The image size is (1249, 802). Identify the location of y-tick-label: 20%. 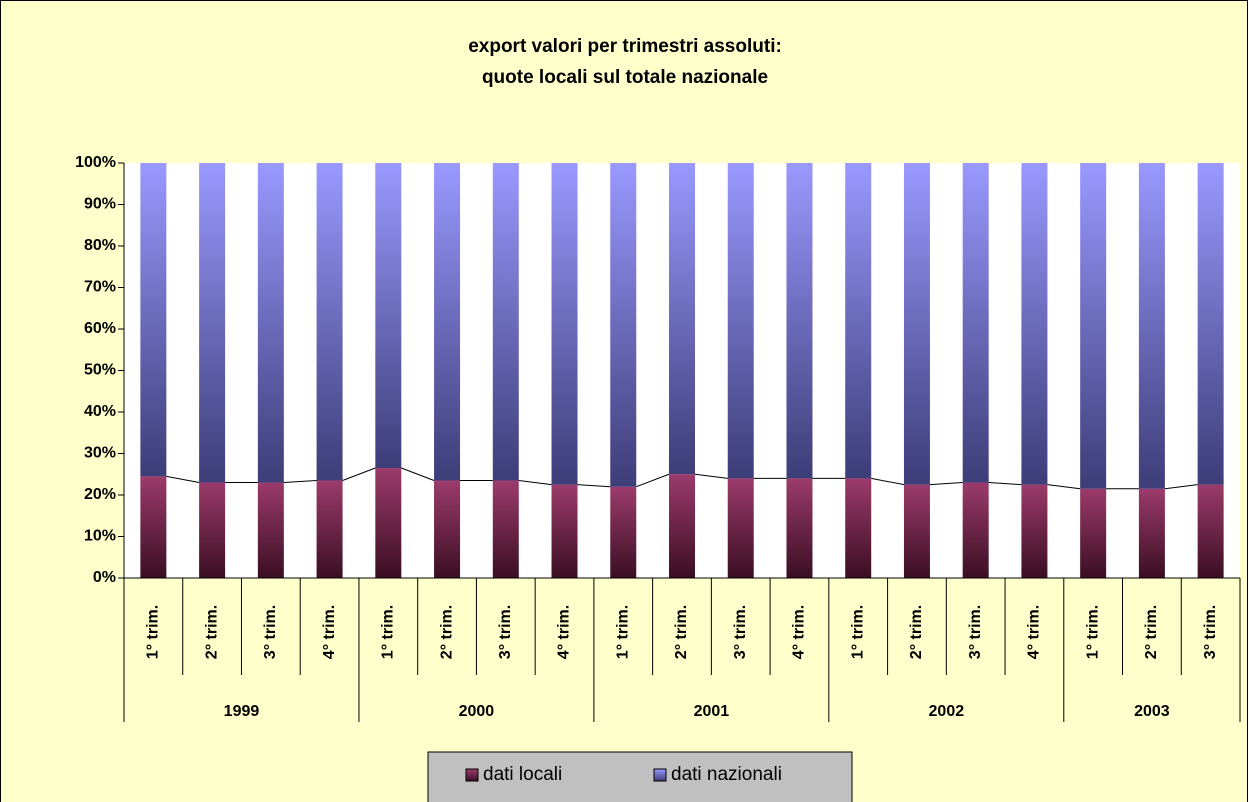
(100, 494).